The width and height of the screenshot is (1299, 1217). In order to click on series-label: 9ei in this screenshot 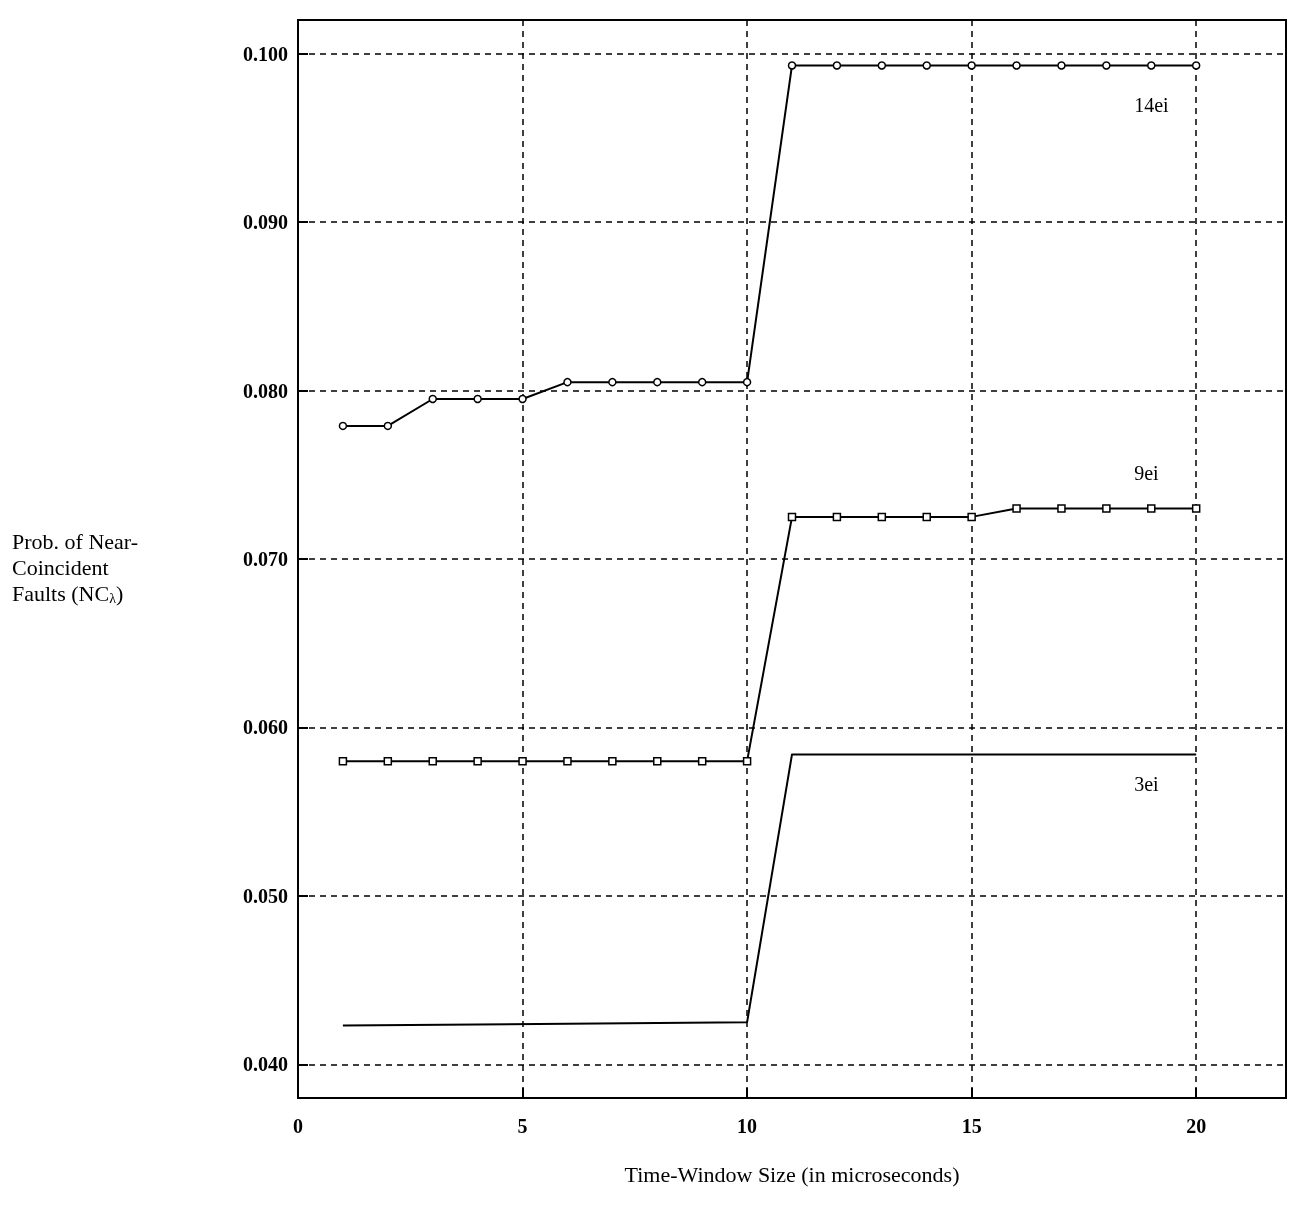, I will do `click(1147, 473)`.